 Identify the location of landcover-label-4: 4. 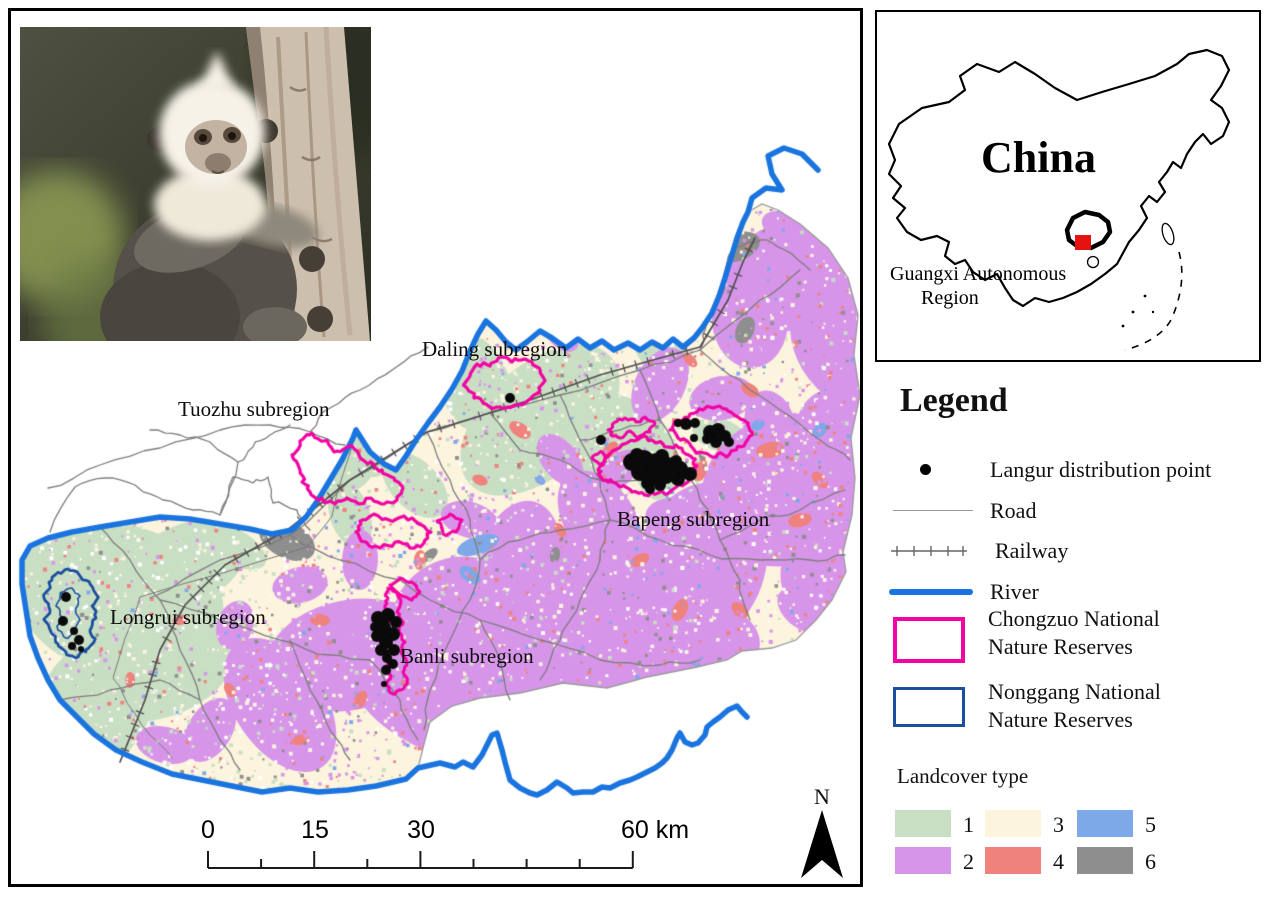
(1058, 861).